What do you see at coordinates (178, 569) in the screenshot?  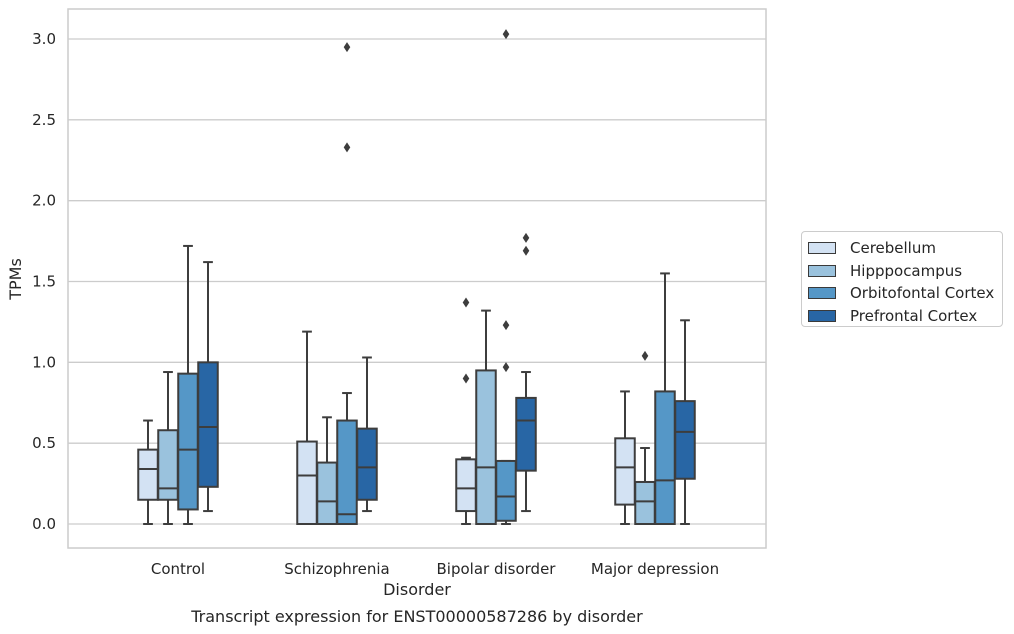 I see `x-tick-label-0: Control` at bounding box center [178, 569].